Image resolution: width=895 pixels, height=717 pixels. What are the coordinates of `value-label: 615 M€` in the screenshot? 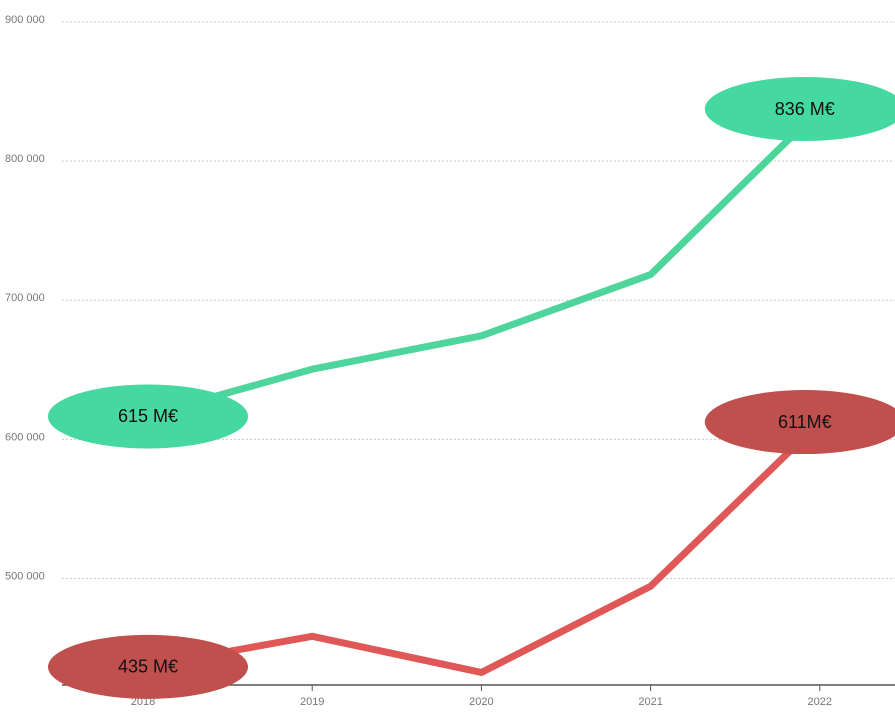 It's located at (148, 416).